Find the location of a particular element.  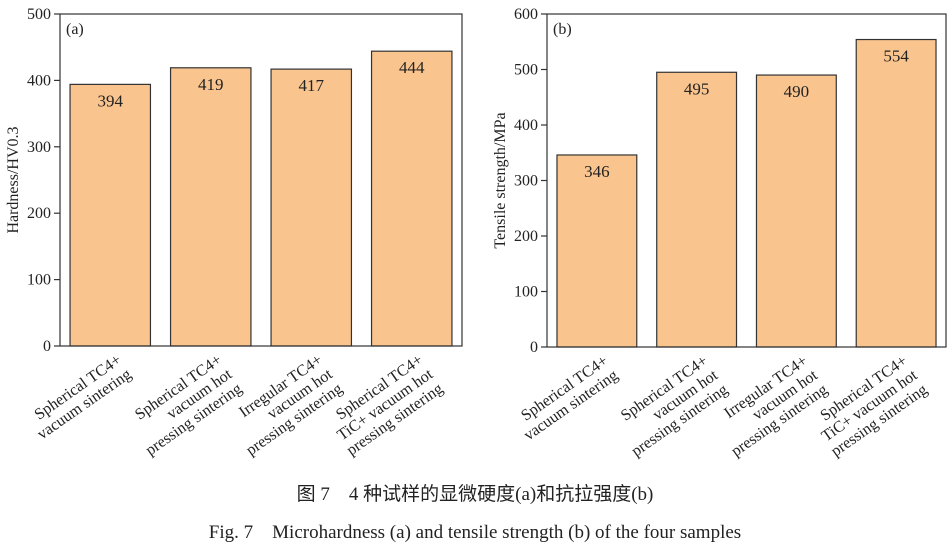

y-axis-label: Hardness/HV0.3 is located at coordinates (13, 179).